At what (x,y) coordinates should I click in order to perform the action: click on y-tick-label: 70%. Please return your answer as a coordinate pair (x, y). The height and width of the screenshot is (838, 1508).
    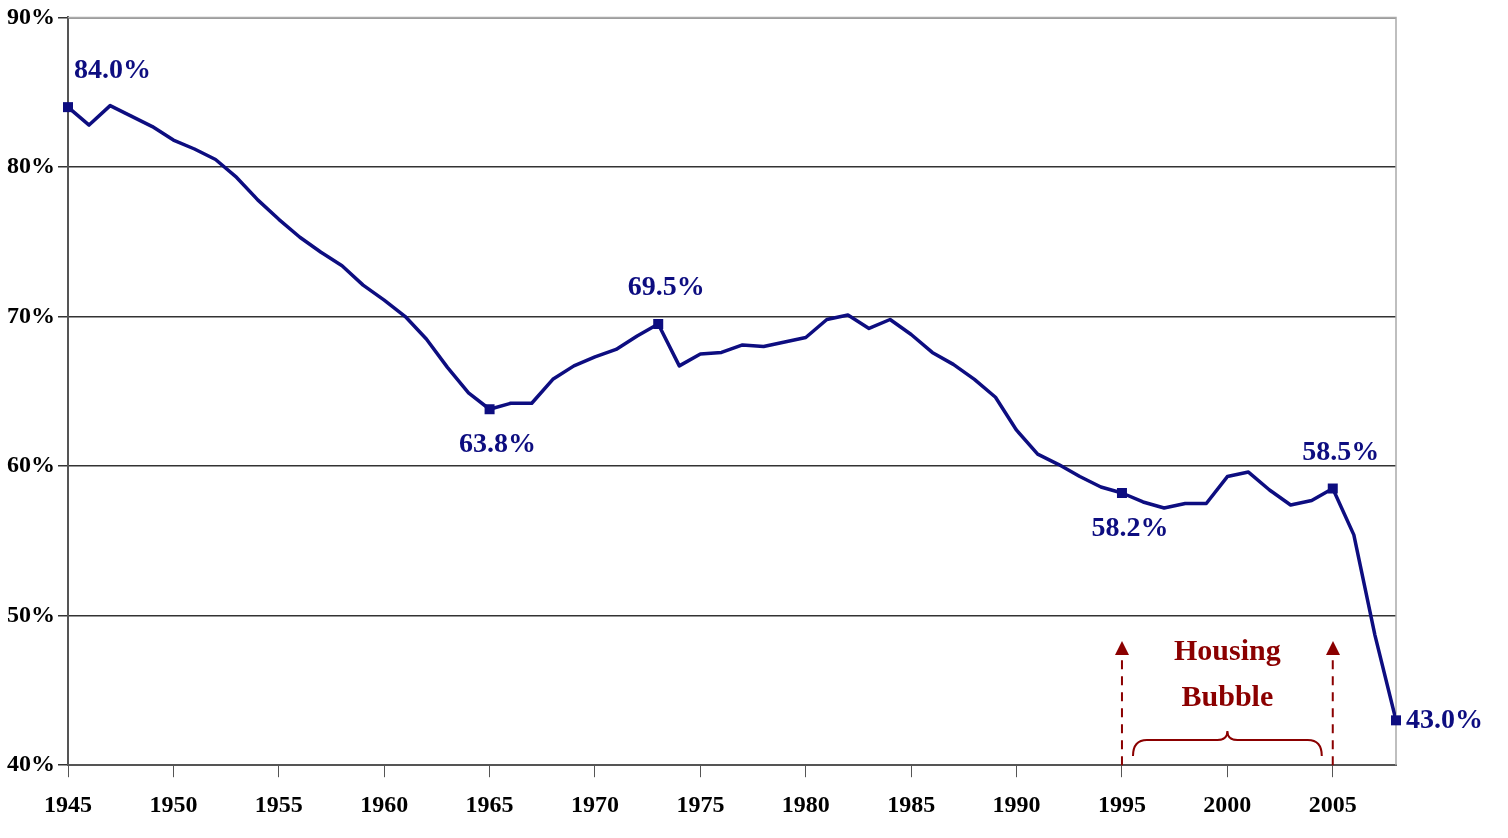
    Looking at the image, I should click on (31, 314).